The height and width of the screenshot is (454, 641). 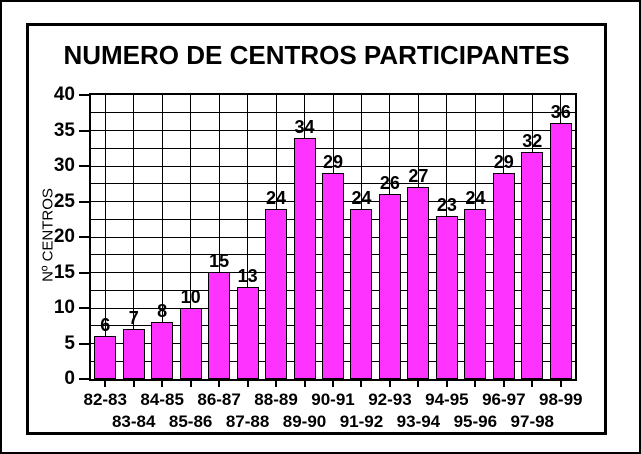 I want to click on y-tick-label: 0, so click(x=69, y=378).